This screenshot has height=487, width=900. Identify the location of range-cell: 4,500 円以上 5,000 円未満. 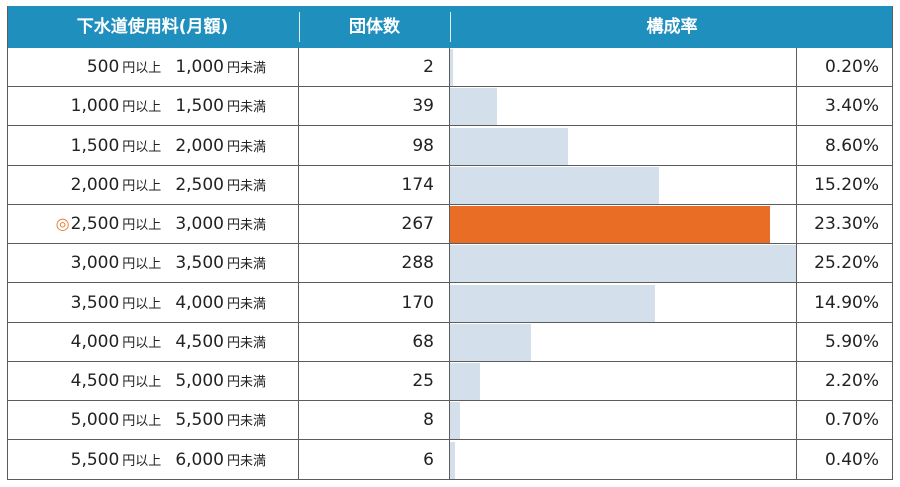
(152, 381).